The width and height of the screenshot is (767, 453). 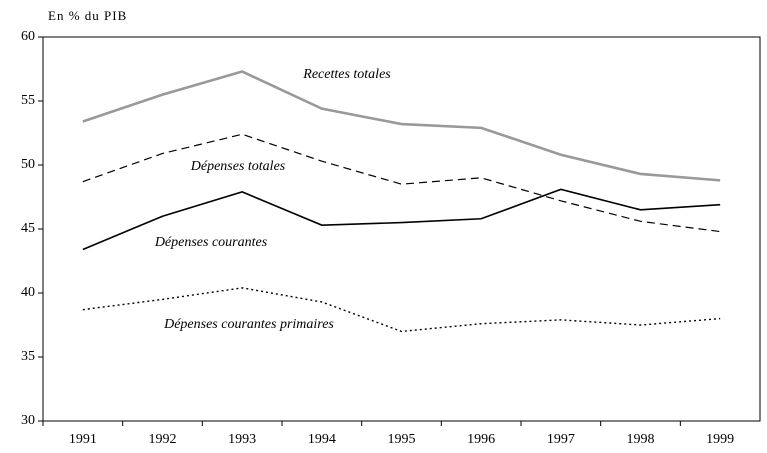 I want to click on x-tick-label: 1993, so click(x=242, y=439).